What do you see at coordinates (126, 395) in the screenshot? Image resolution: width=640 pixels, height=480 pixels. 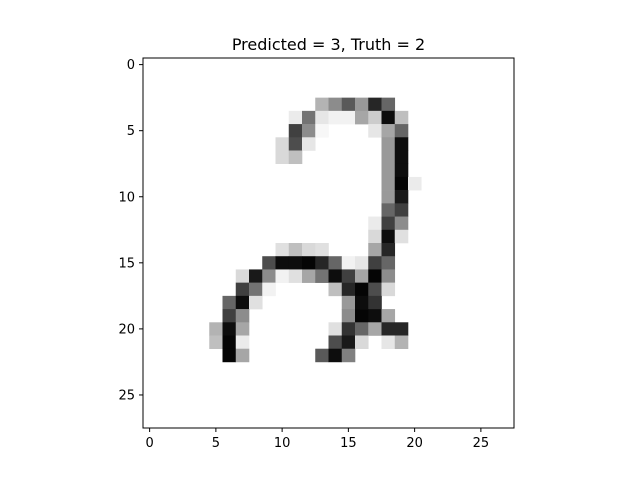 I see `y-tick-label: 25` at bounding box center [126, 395].